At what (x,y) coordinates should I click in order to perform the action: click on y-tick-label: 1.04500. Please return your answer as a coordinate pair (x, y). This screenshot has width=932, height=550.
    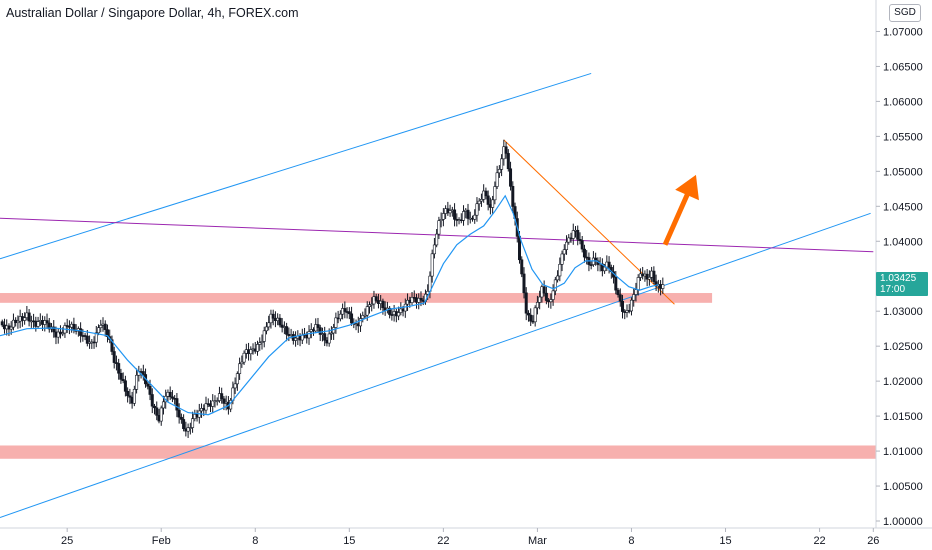
    Looking at the image, I should click on (903, 207).